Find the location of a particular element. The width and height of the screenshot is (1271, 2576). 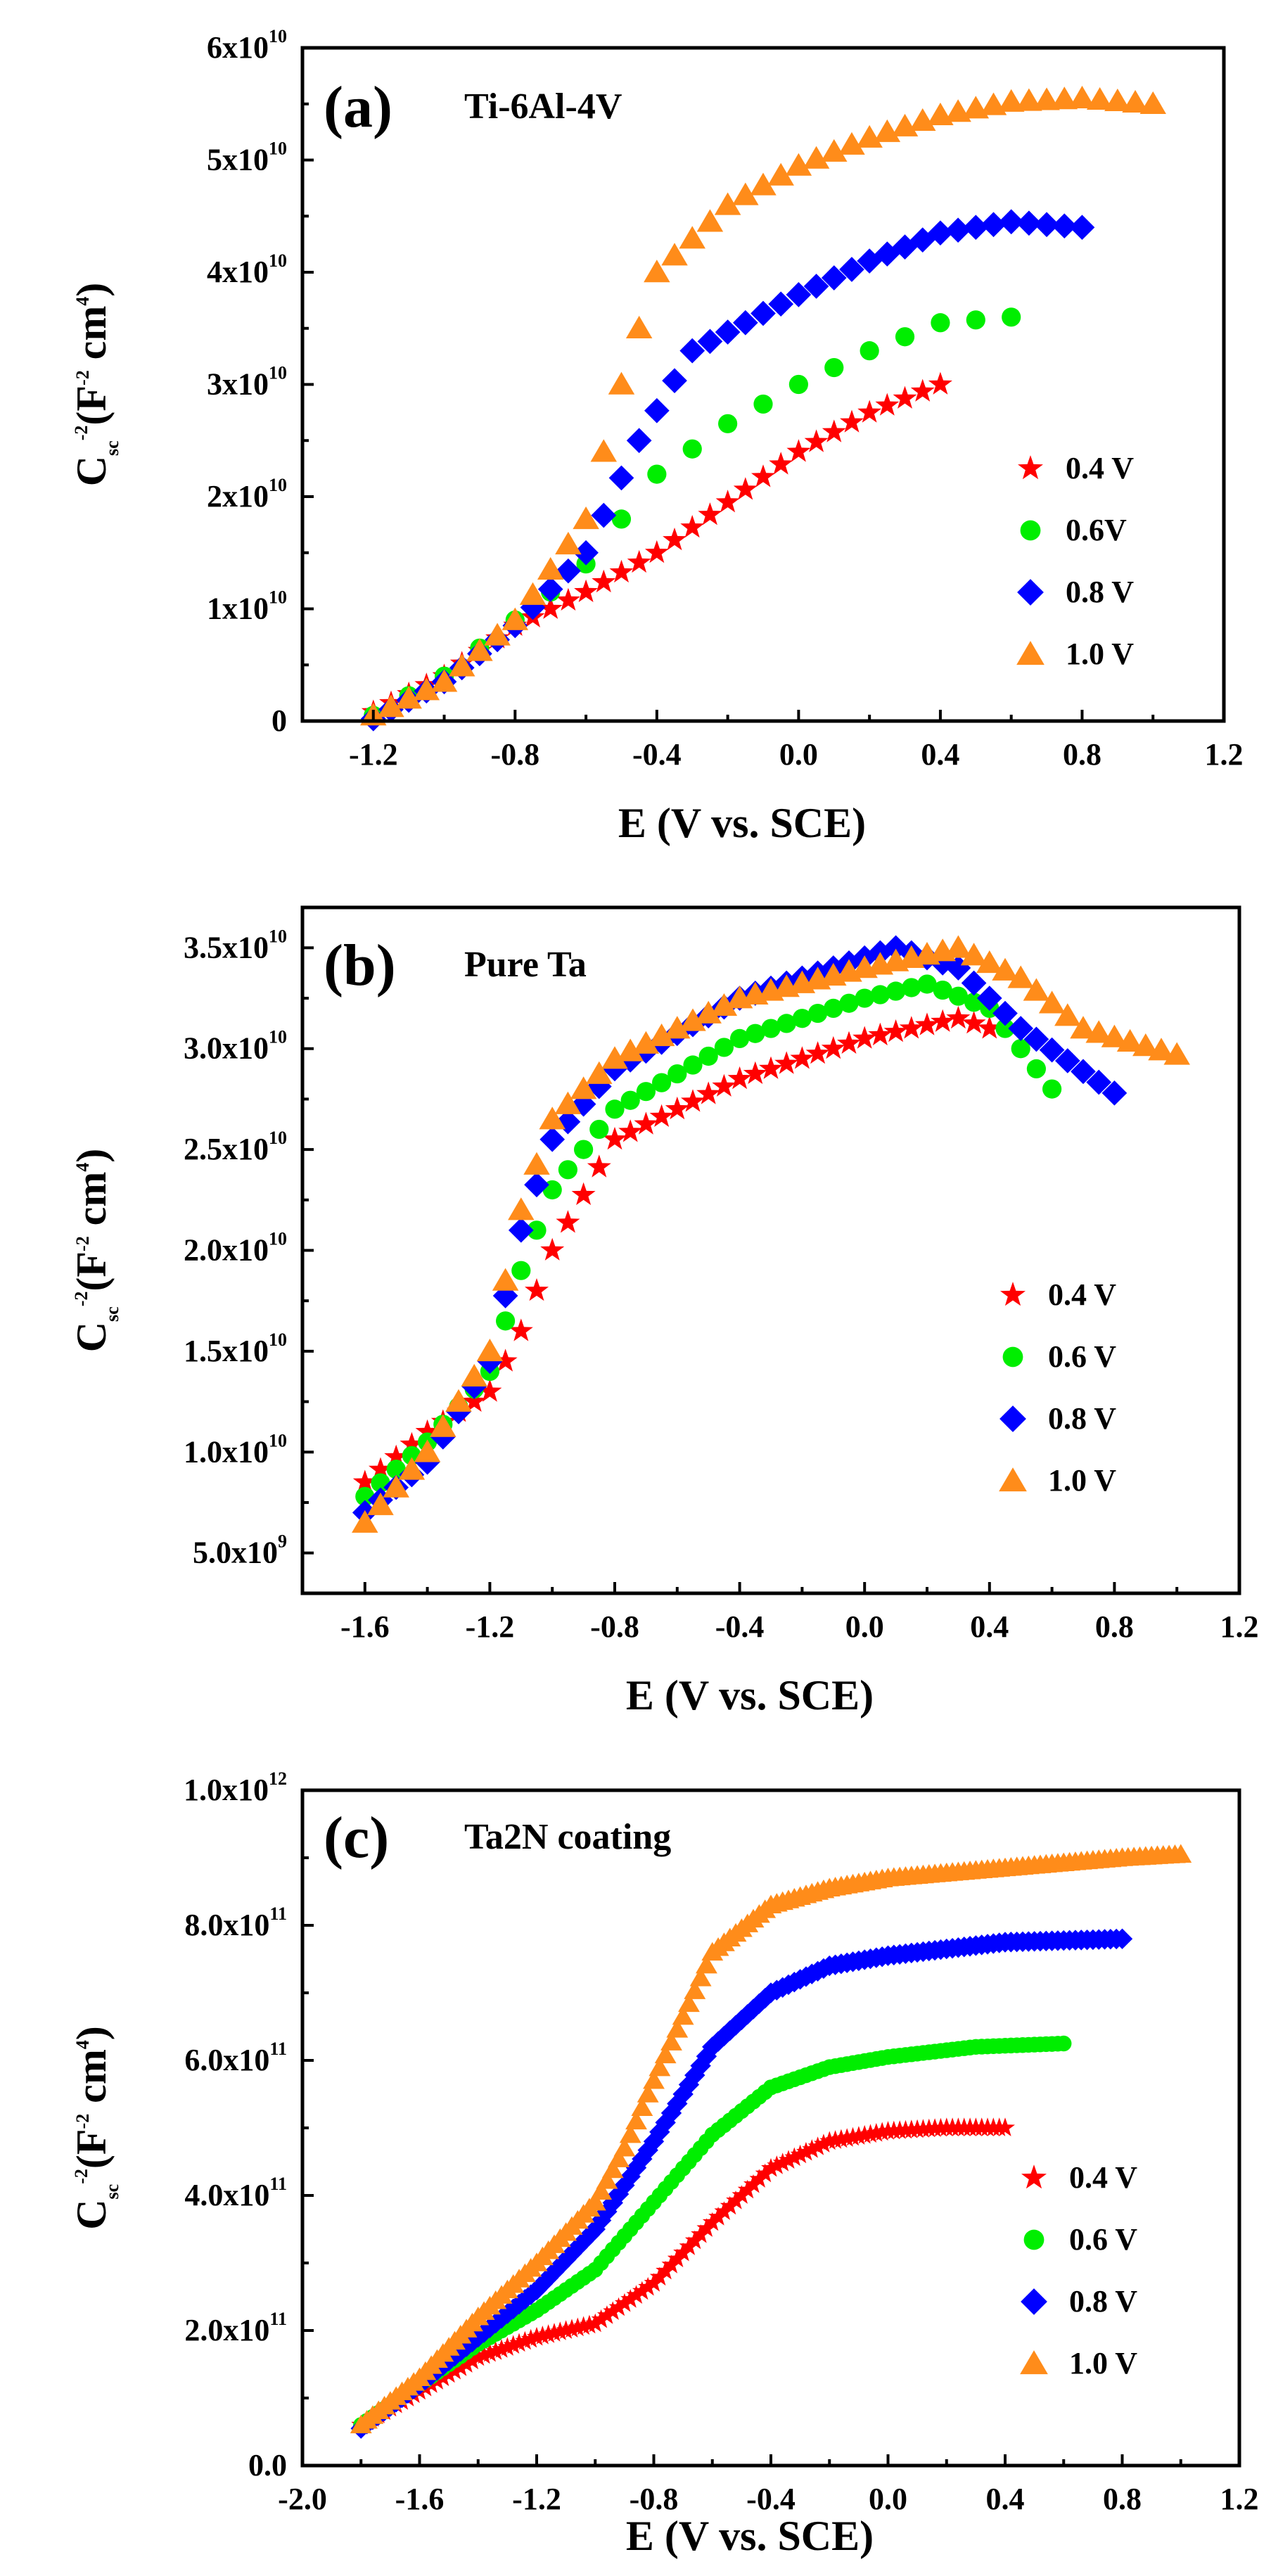

x-tick-label: 0.4 is located at coordinates (940, 754).